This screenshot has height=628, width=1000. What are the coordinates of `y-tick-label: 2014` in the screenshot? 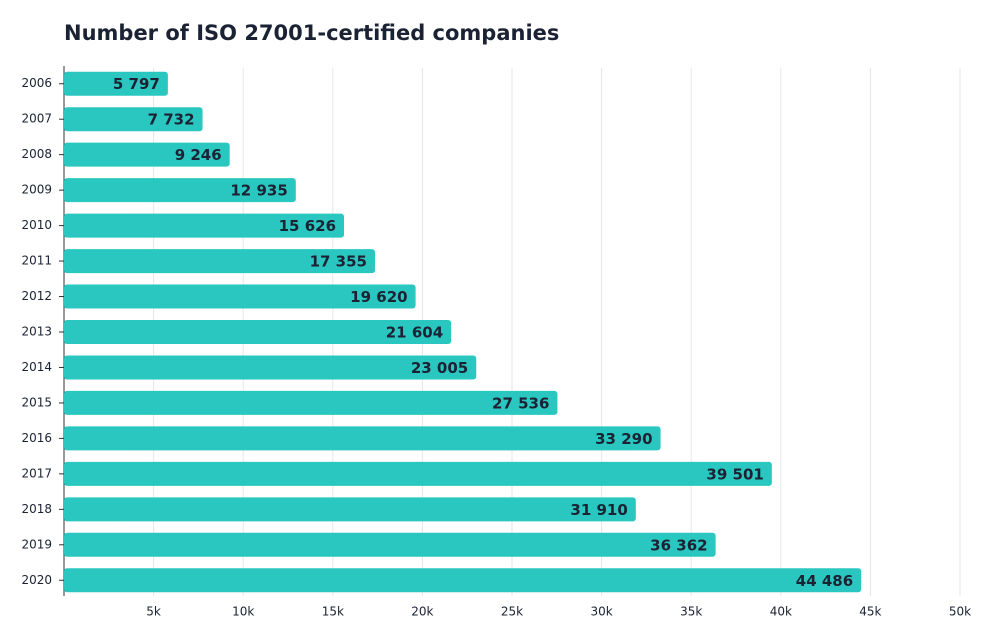 It's located at (36, 367).